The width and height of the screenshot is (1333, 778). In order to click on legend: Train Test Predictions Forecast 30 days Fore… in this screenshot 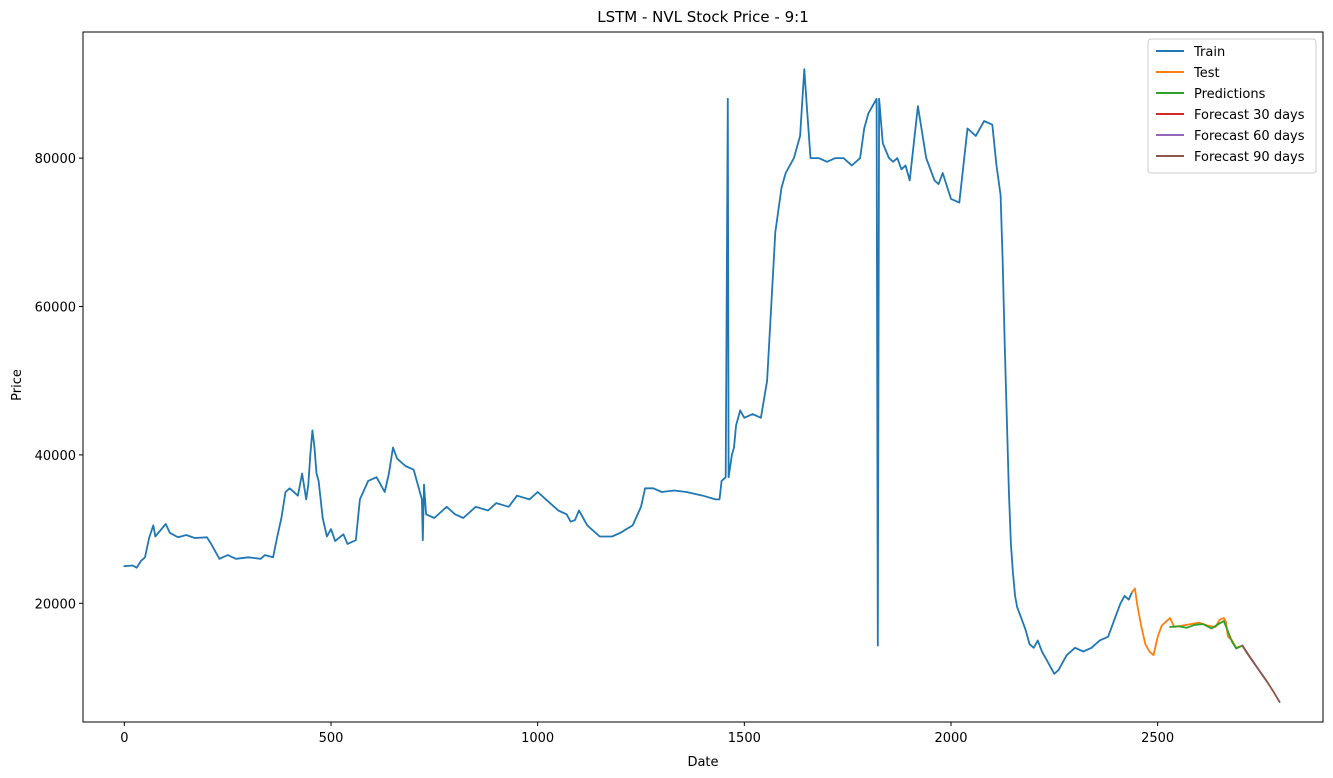, I will do `click(1232, 106)`.